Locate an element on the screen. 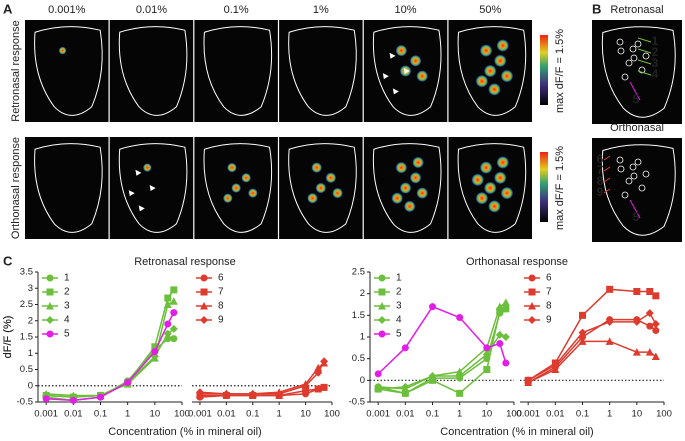  legend-label: 7 is located at coordinates (549, 292).